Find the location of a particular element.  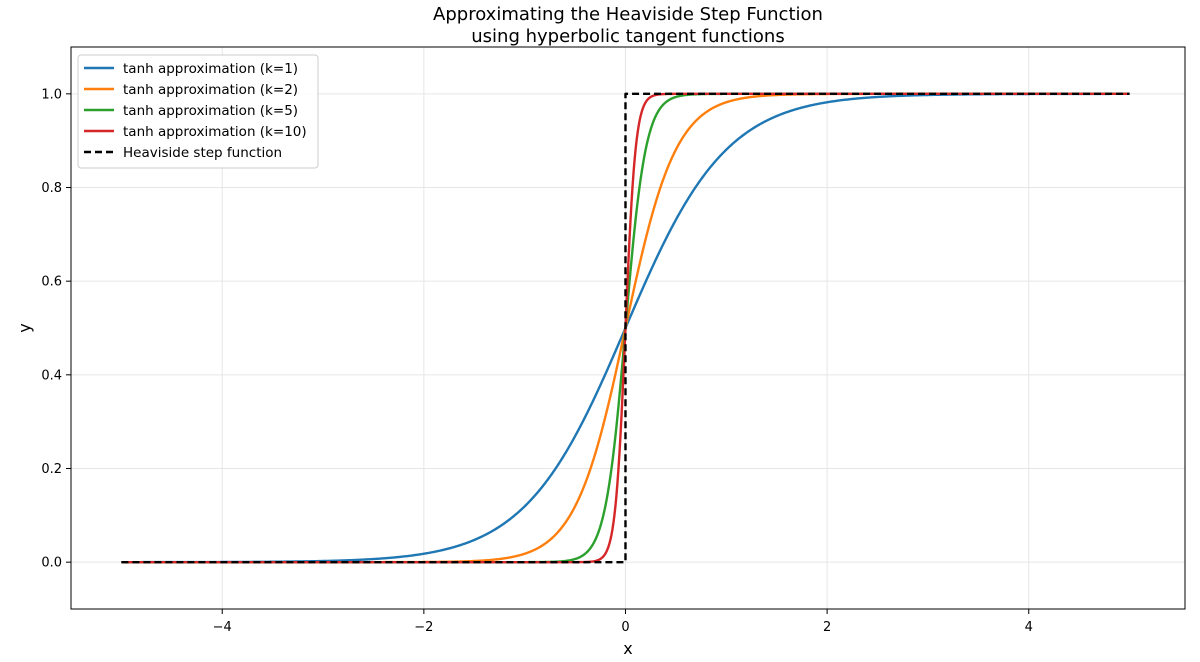

x-tick-label: 0 is located at coordinates (625, 627).